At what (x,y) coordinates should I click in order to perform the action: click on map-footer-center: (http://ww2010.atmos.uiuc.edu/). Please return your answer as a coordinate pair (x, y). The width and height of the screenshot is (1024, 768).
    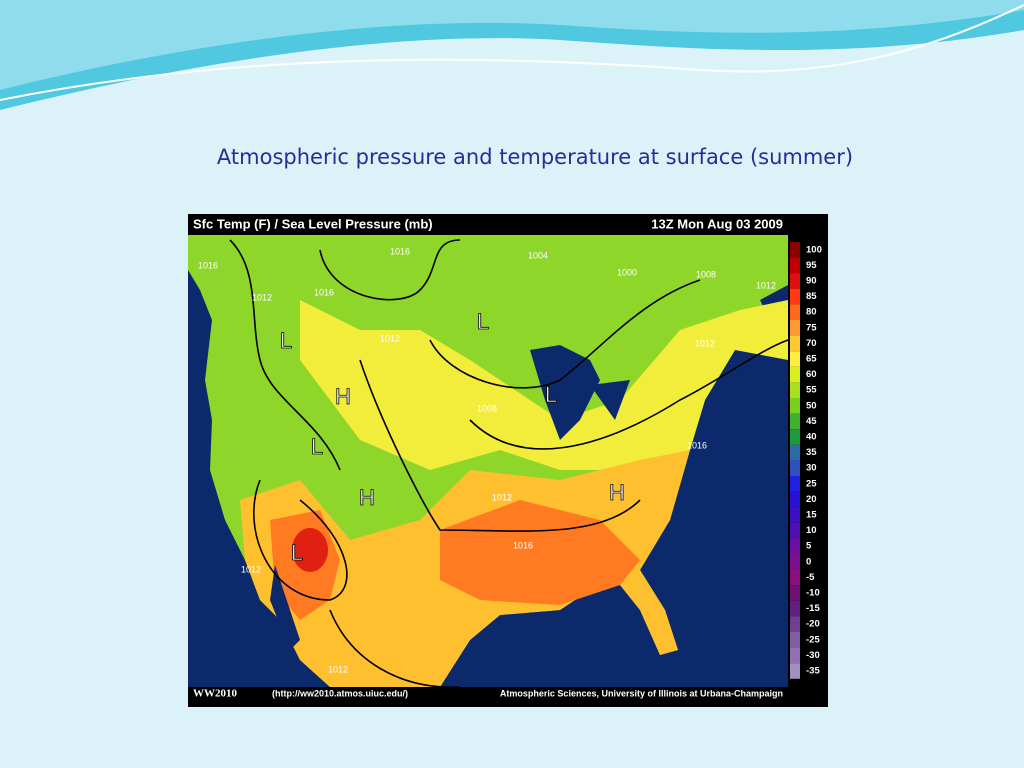
    Looking at the image, I should click on (340, 693).